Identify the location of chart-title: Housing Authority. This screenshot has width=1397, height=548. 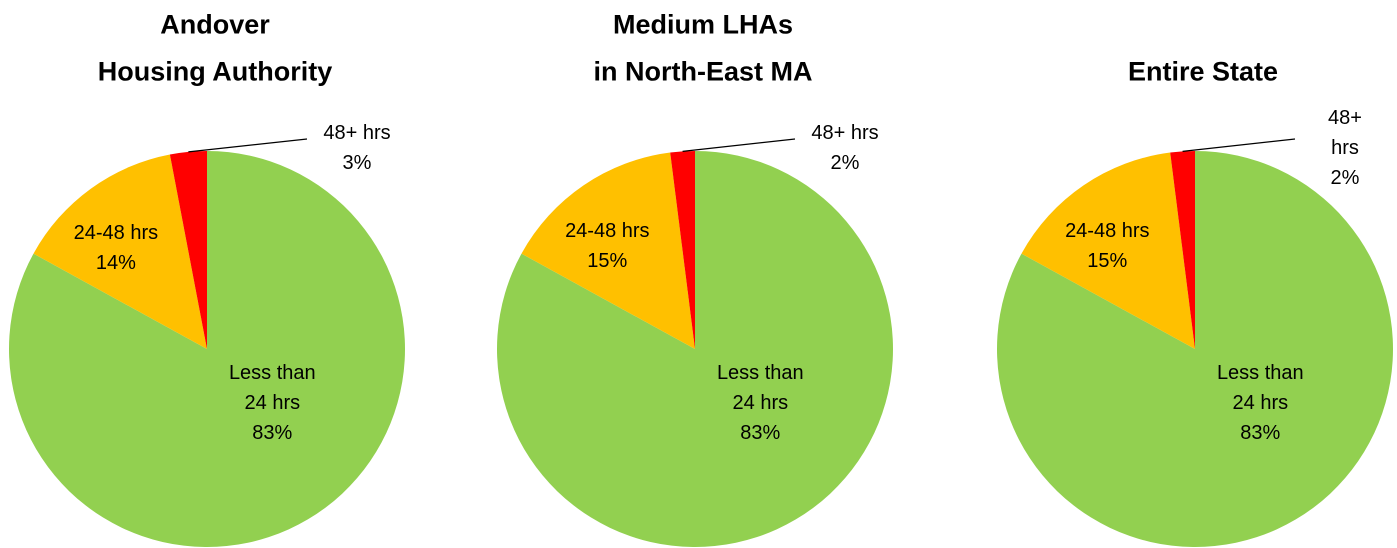
(215, 71).